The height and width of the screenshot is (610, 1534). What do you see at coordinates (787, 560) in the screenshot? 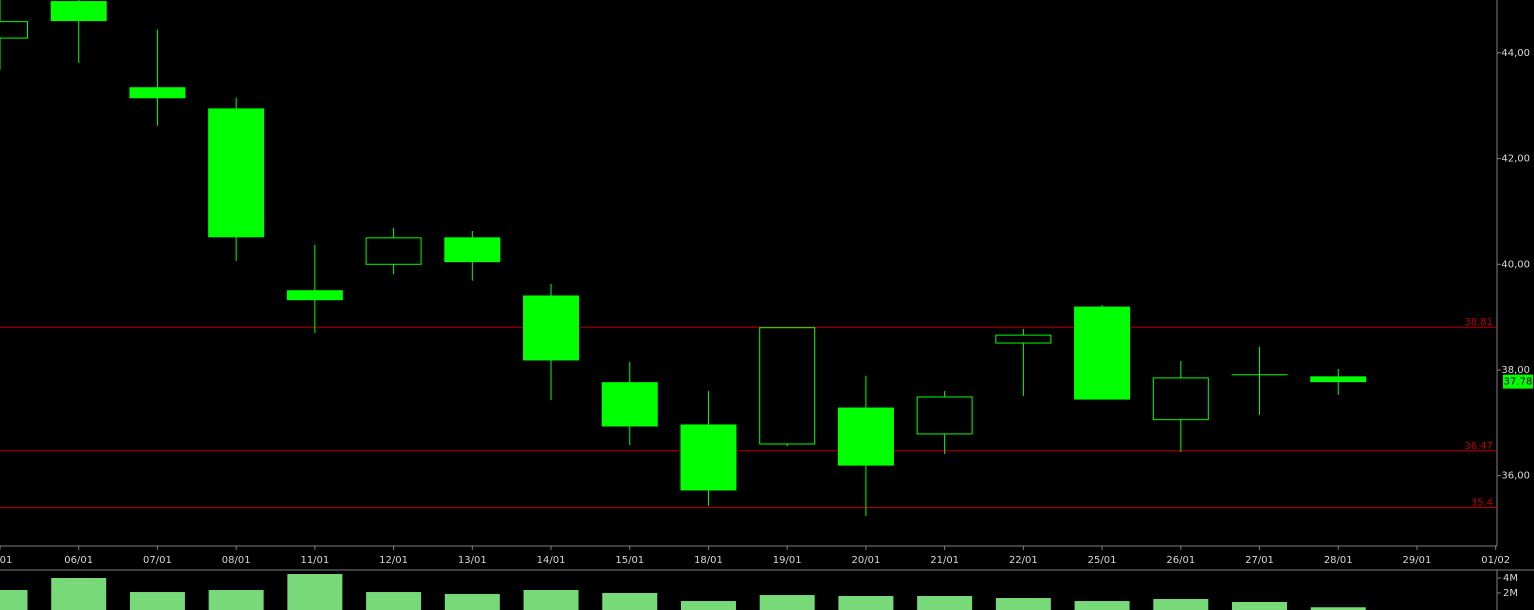
I see `x-tick-label: 19/01` at bounding box center [787, 560].